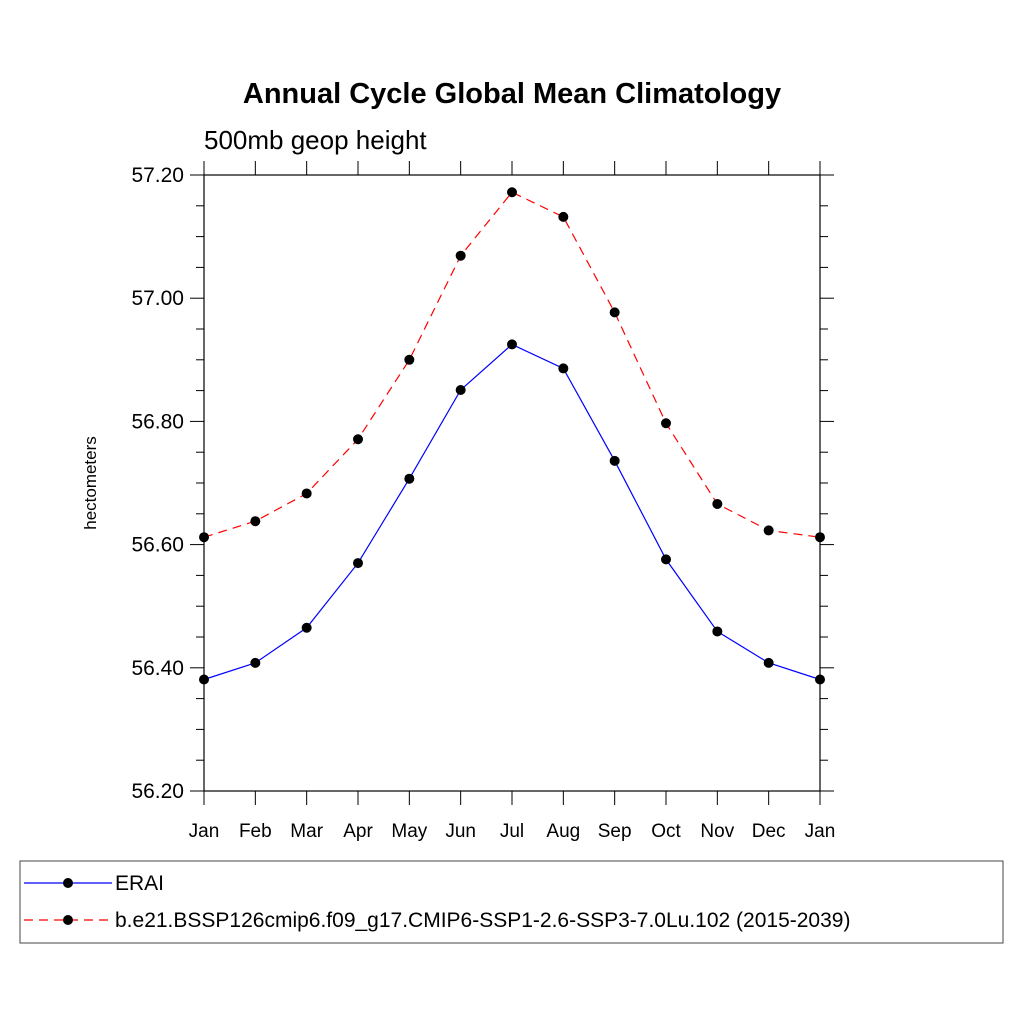 The image size is (1024, 1024). Describe the element at coordinates (255, 831) in the screenshot. I see `x-tick-label: Feb` at that location.